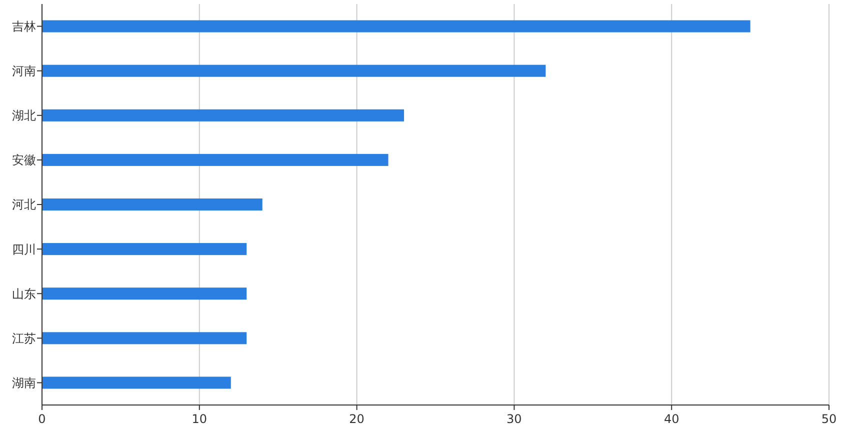 Image resolution: width=846 pixels, height=433 pixels. I want to click on x-tick-label: 10, so click(200, 419).